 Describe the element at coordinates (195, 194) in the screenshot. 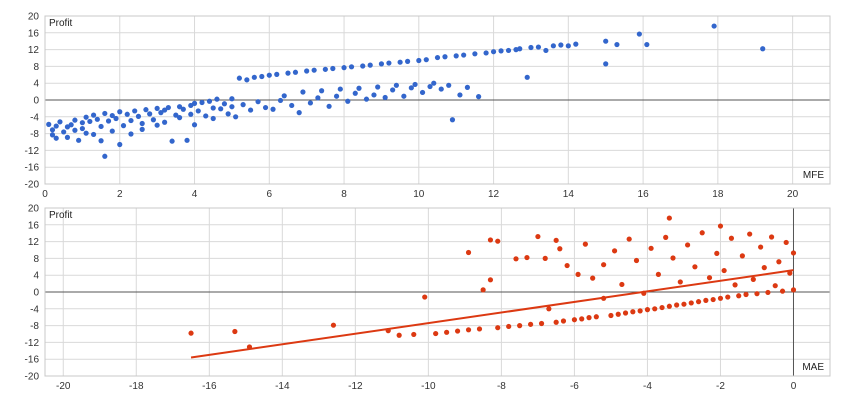

I see `x-tick-label: 4` at that location.